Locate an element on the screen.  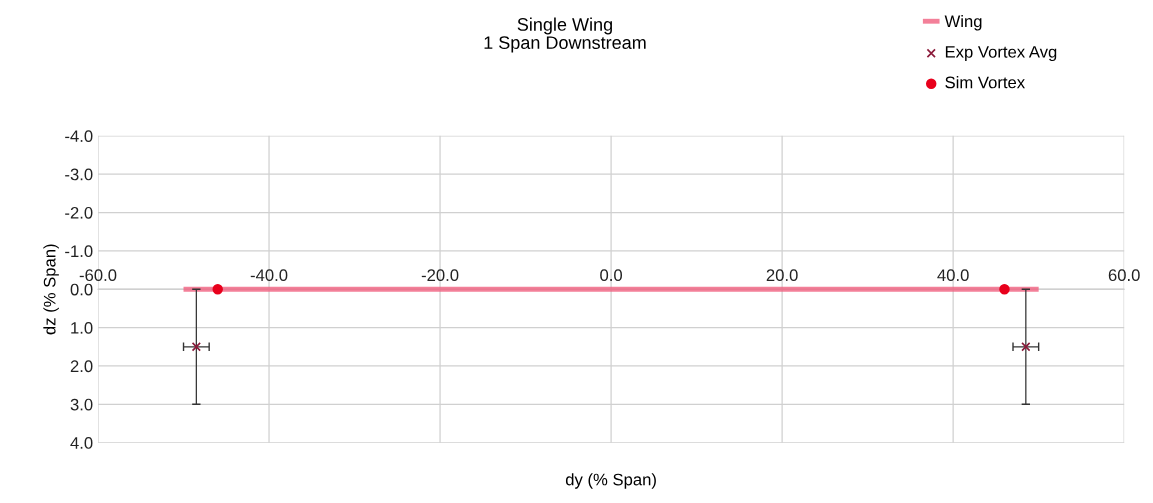
x-tick-label: -40.0 is located at coordinates (269, 275).